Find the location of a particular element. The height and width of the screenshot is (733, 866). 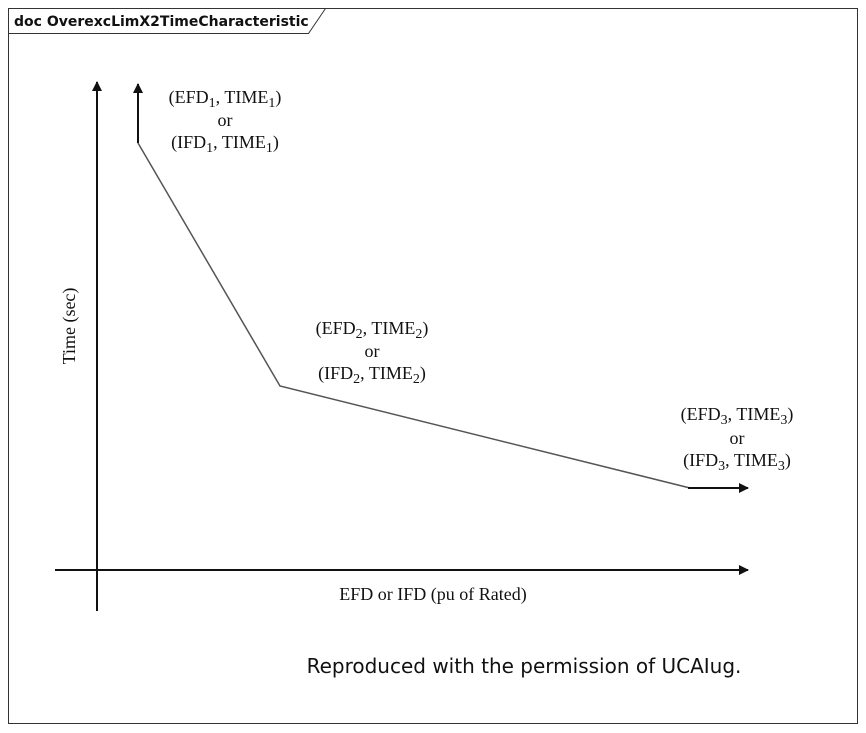

frame-tab is located at coordinates (167, 21).